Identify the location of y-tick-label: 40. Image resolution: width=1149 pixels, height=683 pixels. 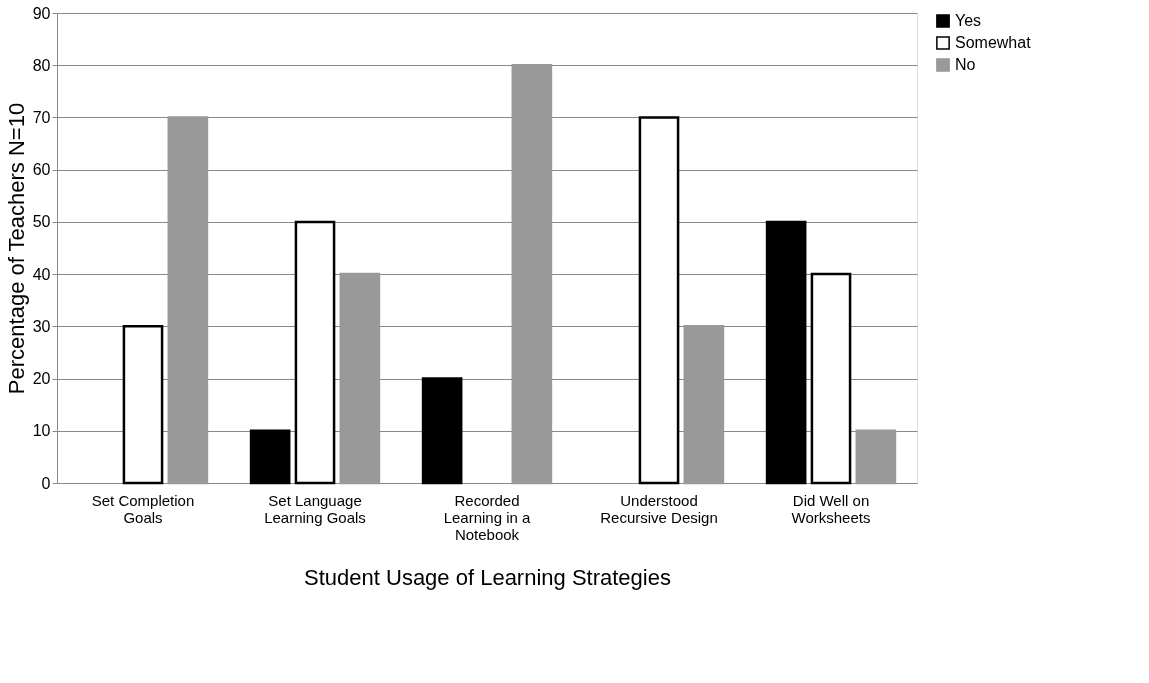
(41, 274).